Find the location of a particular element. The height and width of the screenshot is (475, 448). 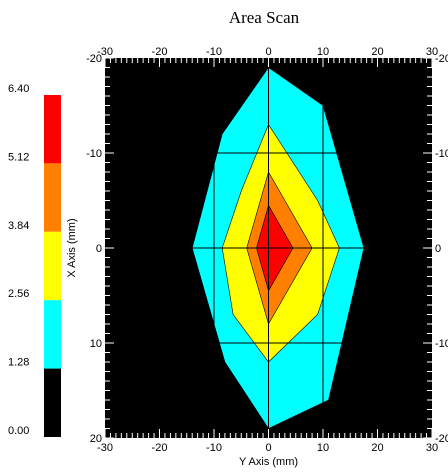

y-tick-label-left: 0 is located at coordinates (99, 249).